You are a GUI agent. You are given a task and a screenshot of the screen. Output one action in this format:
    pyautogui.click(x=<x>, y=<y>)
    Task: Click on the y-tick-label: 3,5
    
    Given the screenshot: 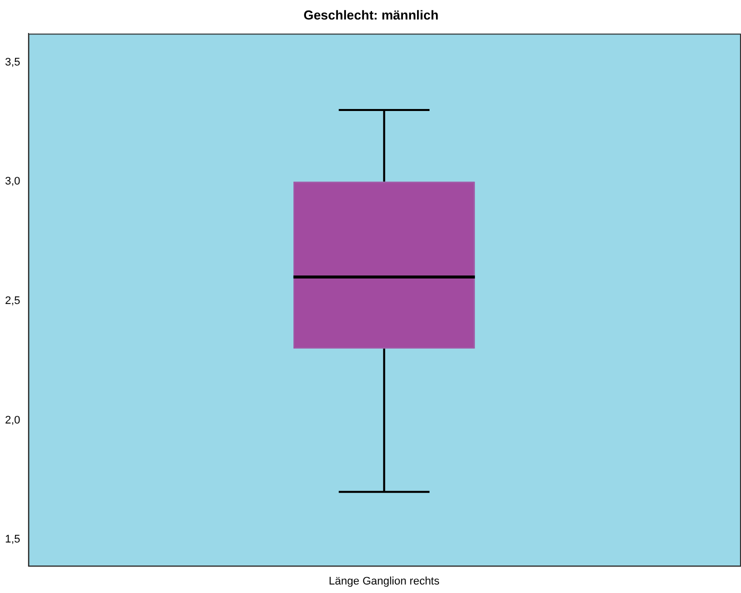 What is the action you would take?
    pyautogui.click(x=12, y=62)
    